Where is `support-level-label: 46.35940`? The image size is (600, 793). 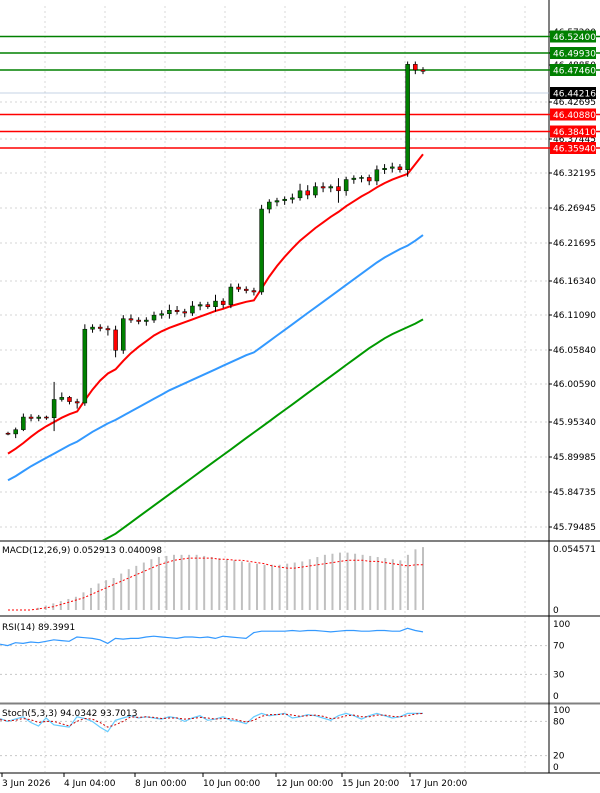 support-level-label: 46.35940 is located at coordinates (574, 150).